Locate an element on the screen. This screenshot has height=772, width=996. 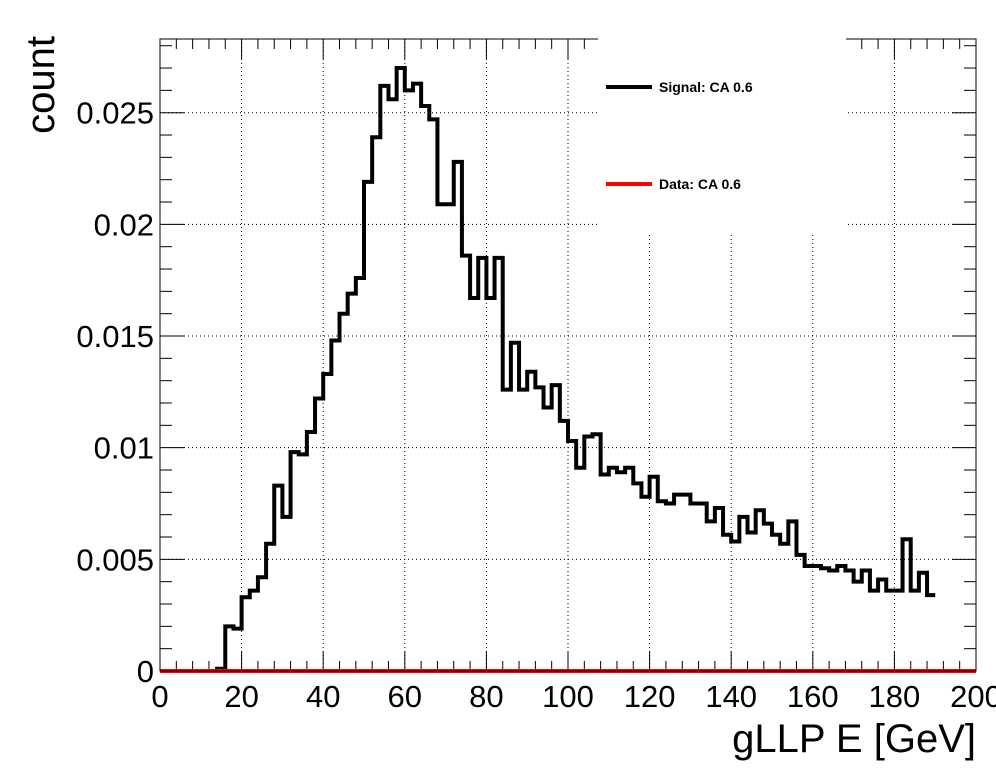
x-tick-label: 40 is located at coordinates (323, 696).